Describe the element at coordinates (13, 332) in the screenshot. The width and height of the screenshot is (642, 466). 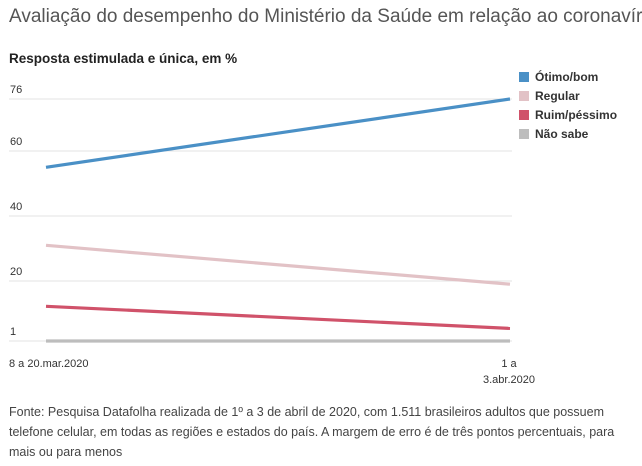
I see `y-tick-label: 1` at that location.